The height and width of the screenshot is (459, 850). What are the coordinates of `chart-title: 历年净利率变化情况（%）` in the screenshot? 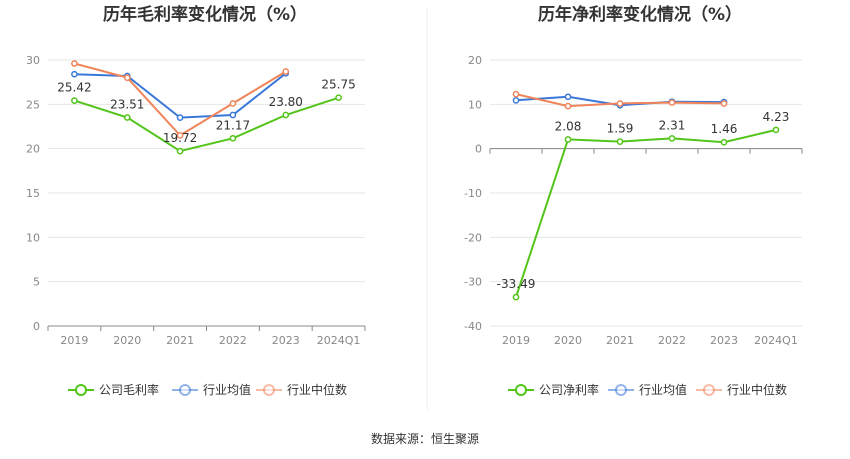 It's located at (640, 14).